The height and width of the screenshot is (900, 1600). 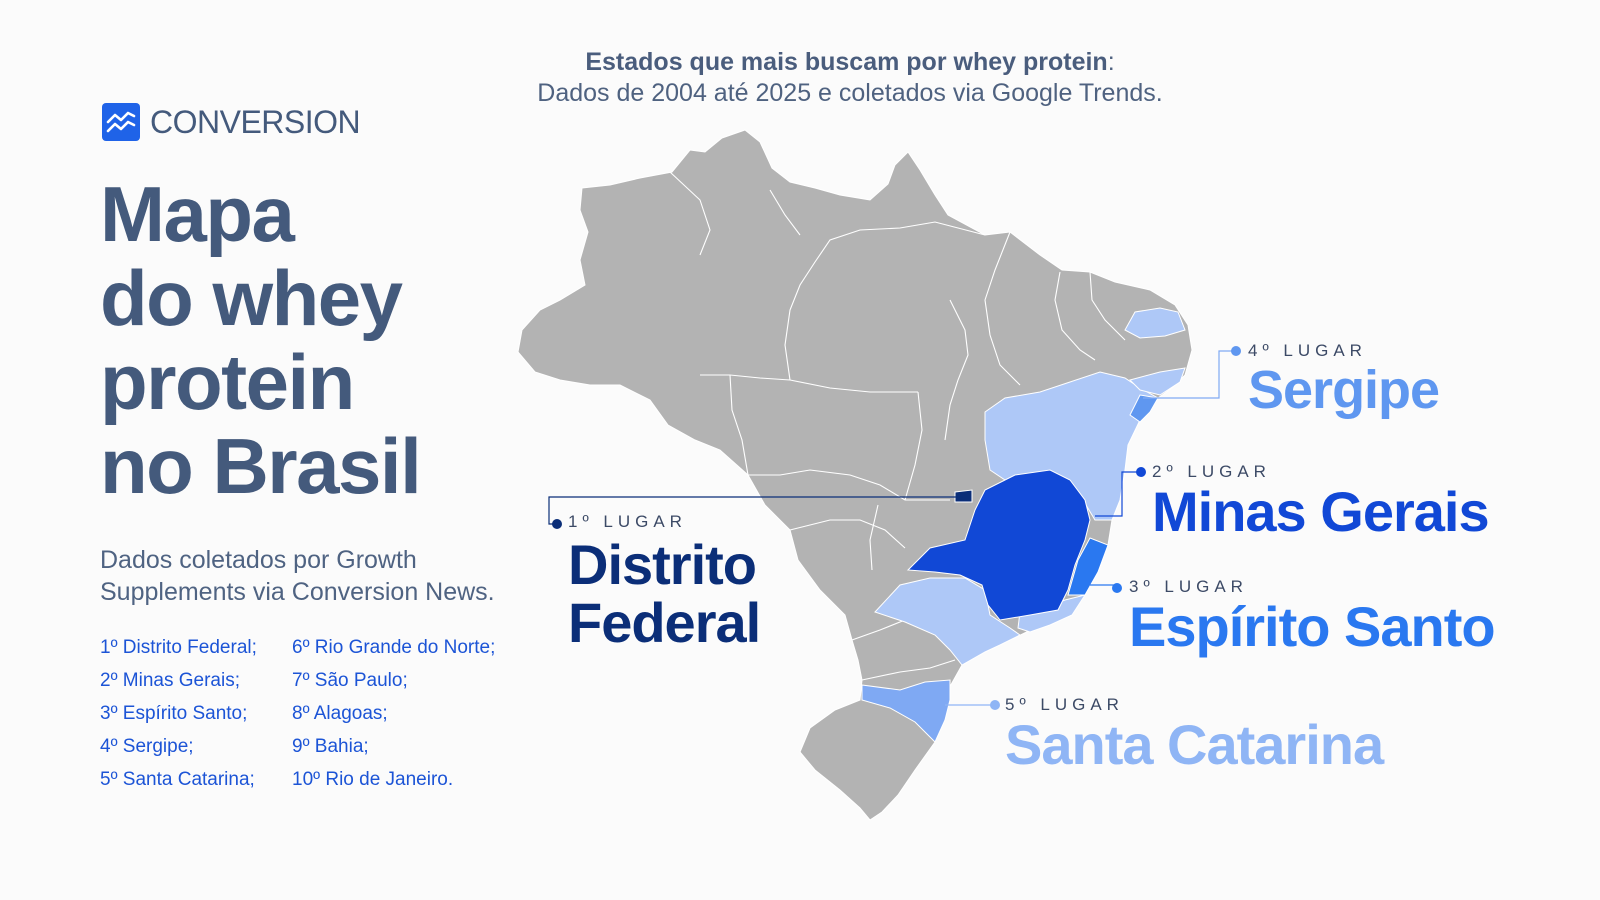 I want to click on callout-3: 3º LUGAR Espírito Santo, so click(x=1312, y=617).